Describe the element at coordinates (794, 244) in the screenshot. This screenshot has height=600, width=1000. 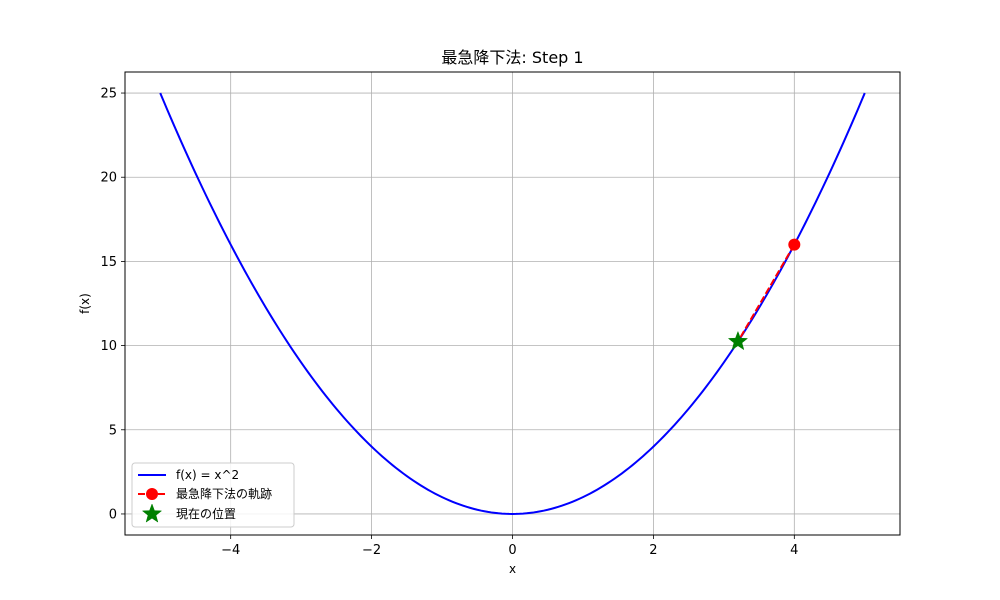
I see `trajectory-point` at that location.